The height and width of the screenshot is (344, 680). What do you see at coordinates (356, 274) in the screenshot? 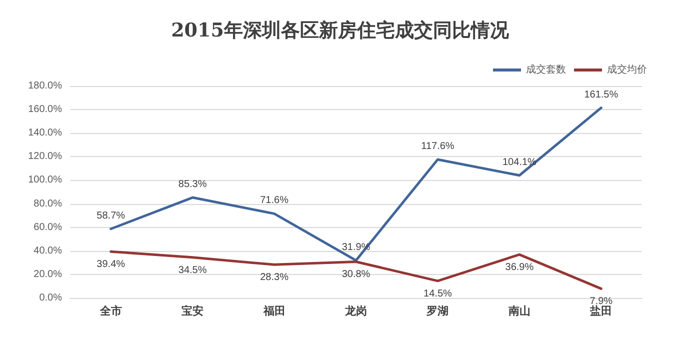
I see `data-label: 30.8%` at bounding box center [356, 274].